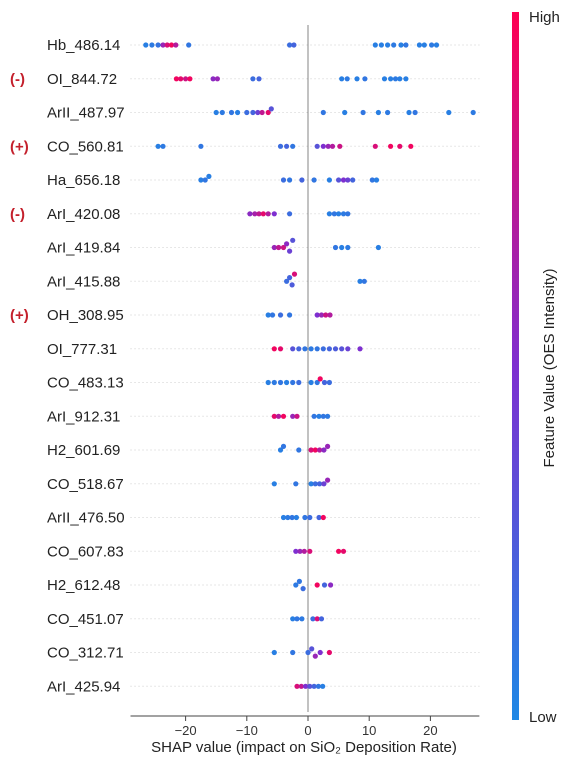  I want to click on feature-label: ArI_425.94, so click(83, 686).